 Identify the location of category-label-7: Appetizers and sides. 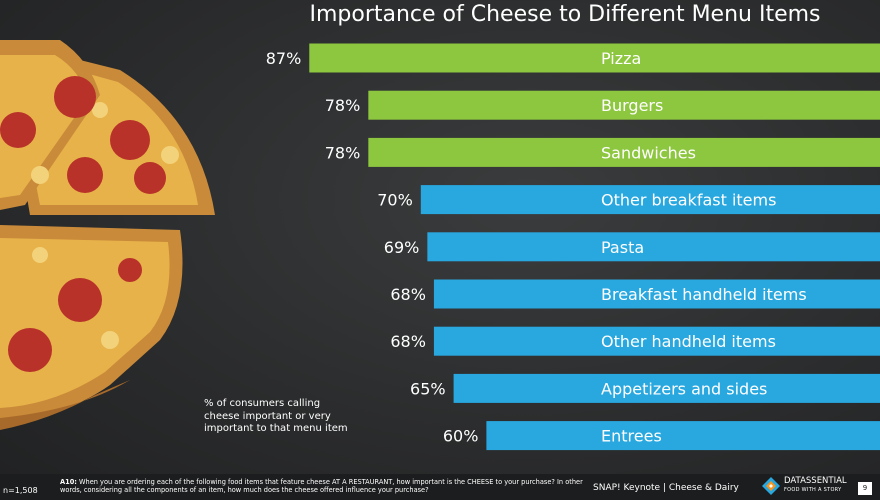
(684, 388).